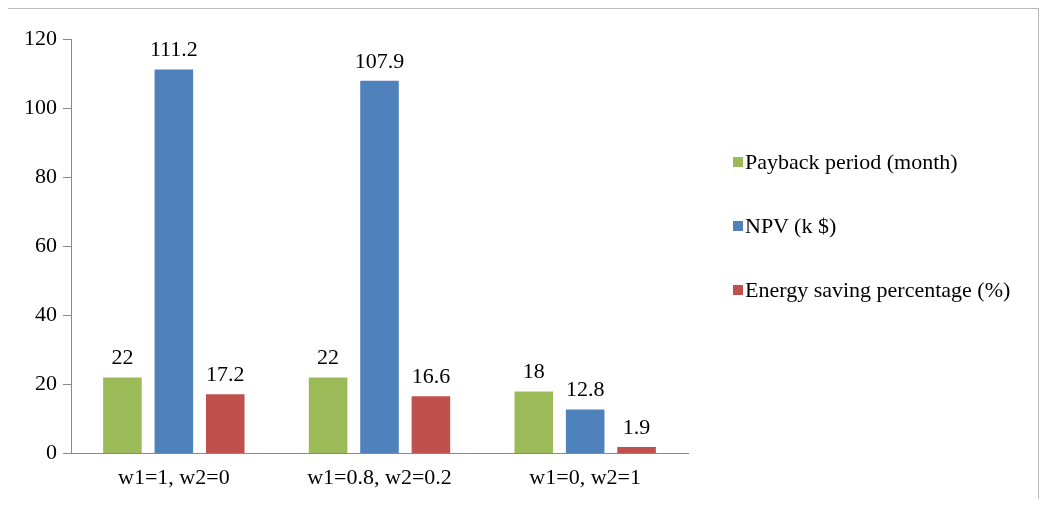 The image size is (1045, 506). What do you see at coordinates (851, 162) in the screenshot?
I see `legend-label: Payback period (month)` at bounding box center [851, 162].